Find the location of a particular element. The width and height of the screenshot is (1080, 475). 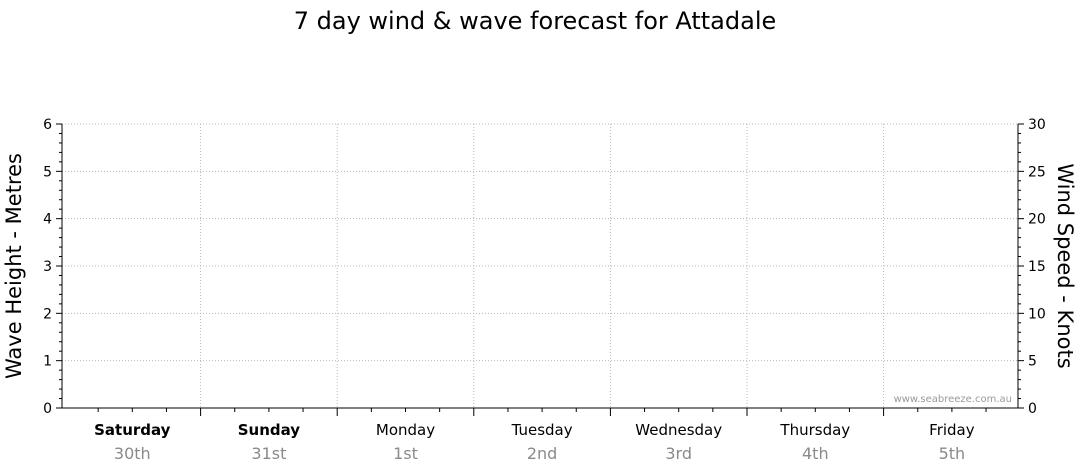

day-label: Friday is located at coordinates (952, 430).